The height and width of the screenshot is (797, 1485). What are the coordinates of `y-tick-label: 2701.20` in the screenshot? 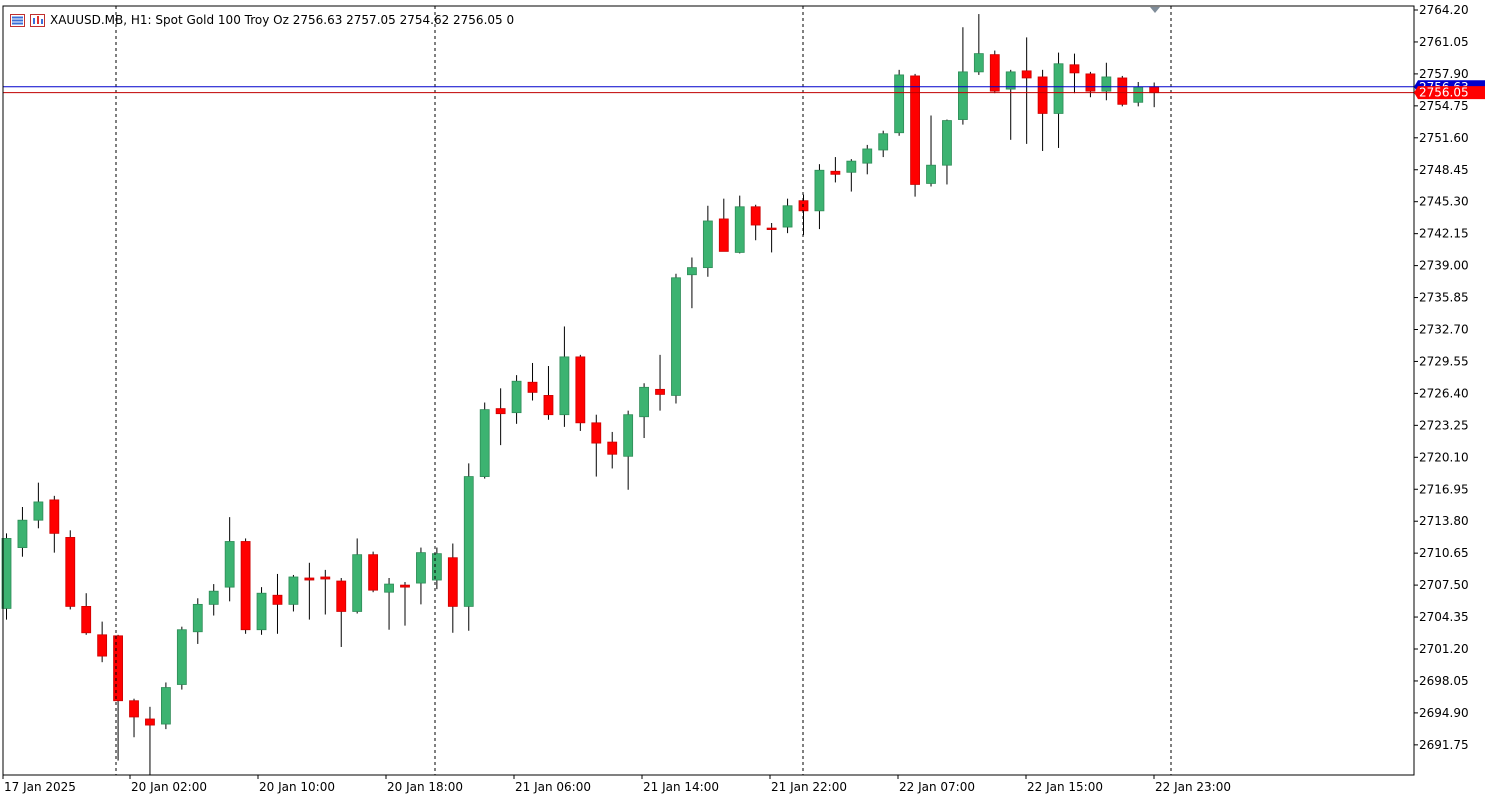 It's located at (1444, 649).